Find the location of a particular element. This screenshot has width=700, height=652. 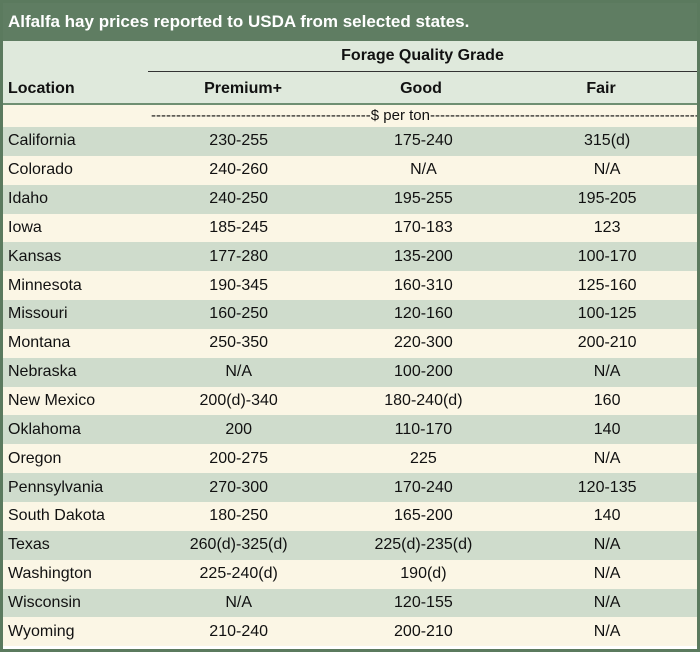

fair-cell: 160 is located at coordinates (607, 401).